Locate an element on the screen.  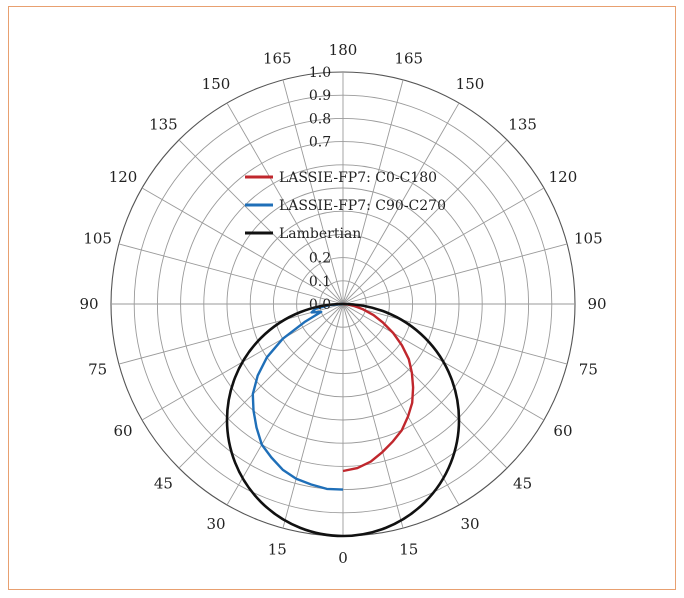
series-c0-c180 is located at coordinates (378, 387).